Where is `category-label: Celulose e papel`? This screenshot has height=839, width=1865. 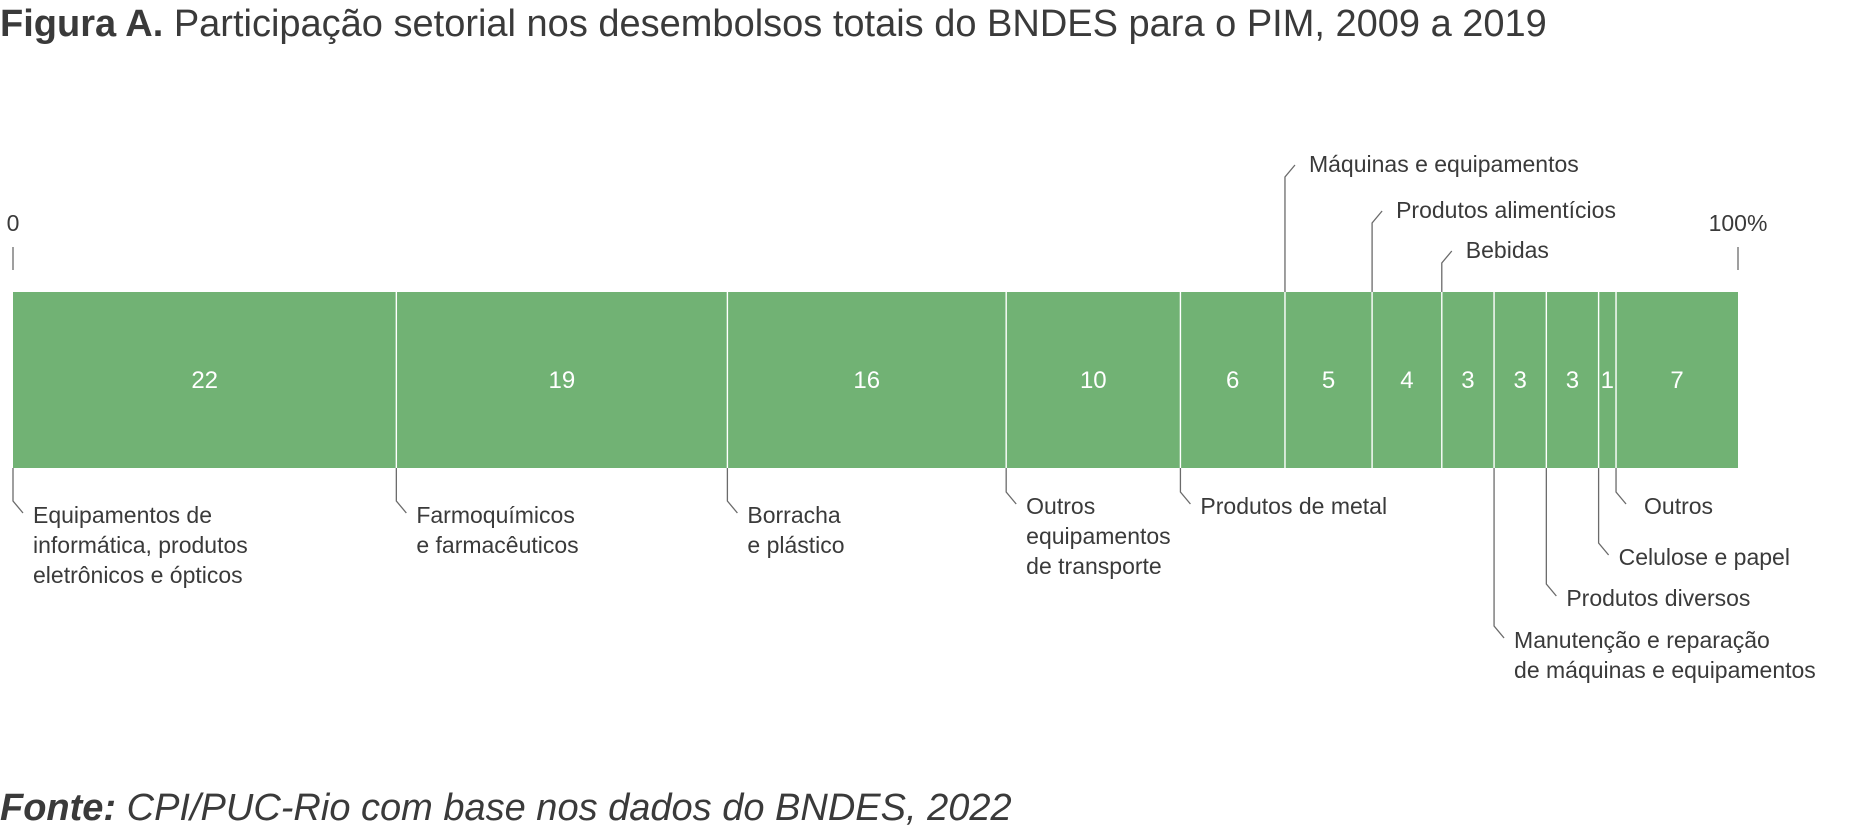
category-label: Celulose e papel is located at coordinates (1704, 557).